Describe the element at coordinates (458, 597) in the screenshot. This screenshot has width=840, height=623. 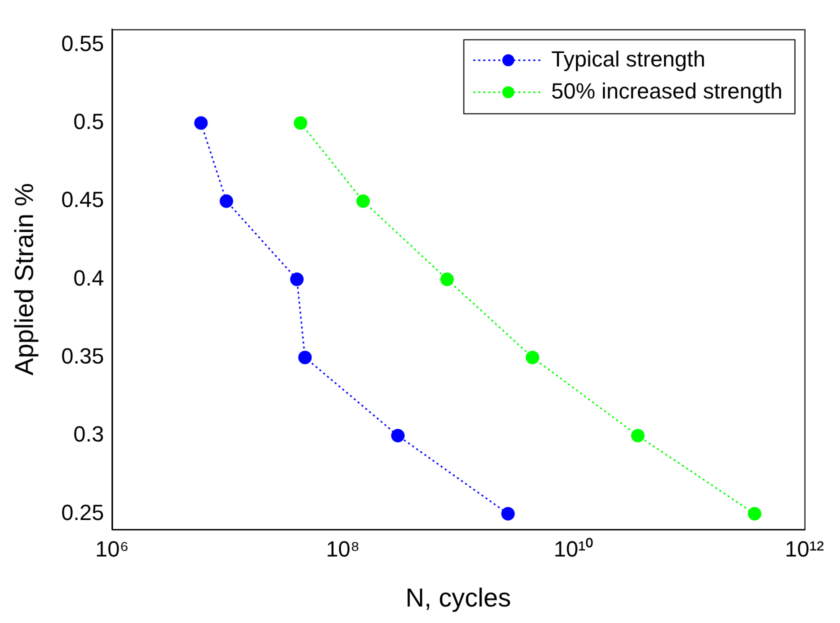
I see `x-axis-title: N, cycles` at that location.